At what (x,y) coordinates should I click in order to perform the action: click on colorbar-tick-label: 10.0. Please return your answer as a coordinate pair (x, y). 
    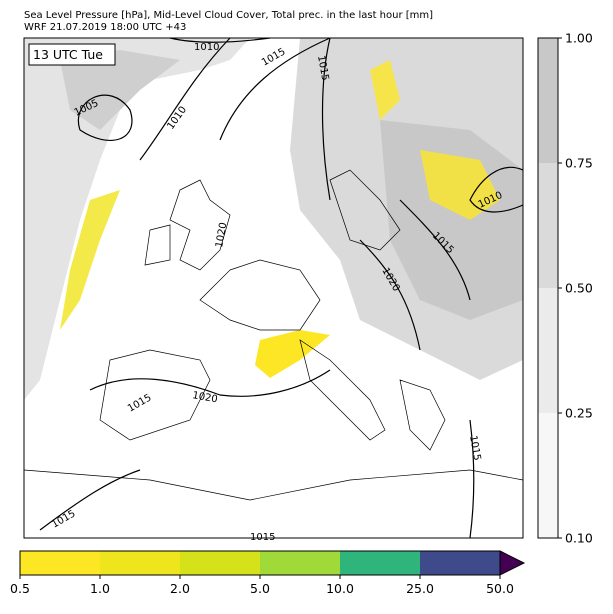
    Looking at the image, I should click on (340, 588).